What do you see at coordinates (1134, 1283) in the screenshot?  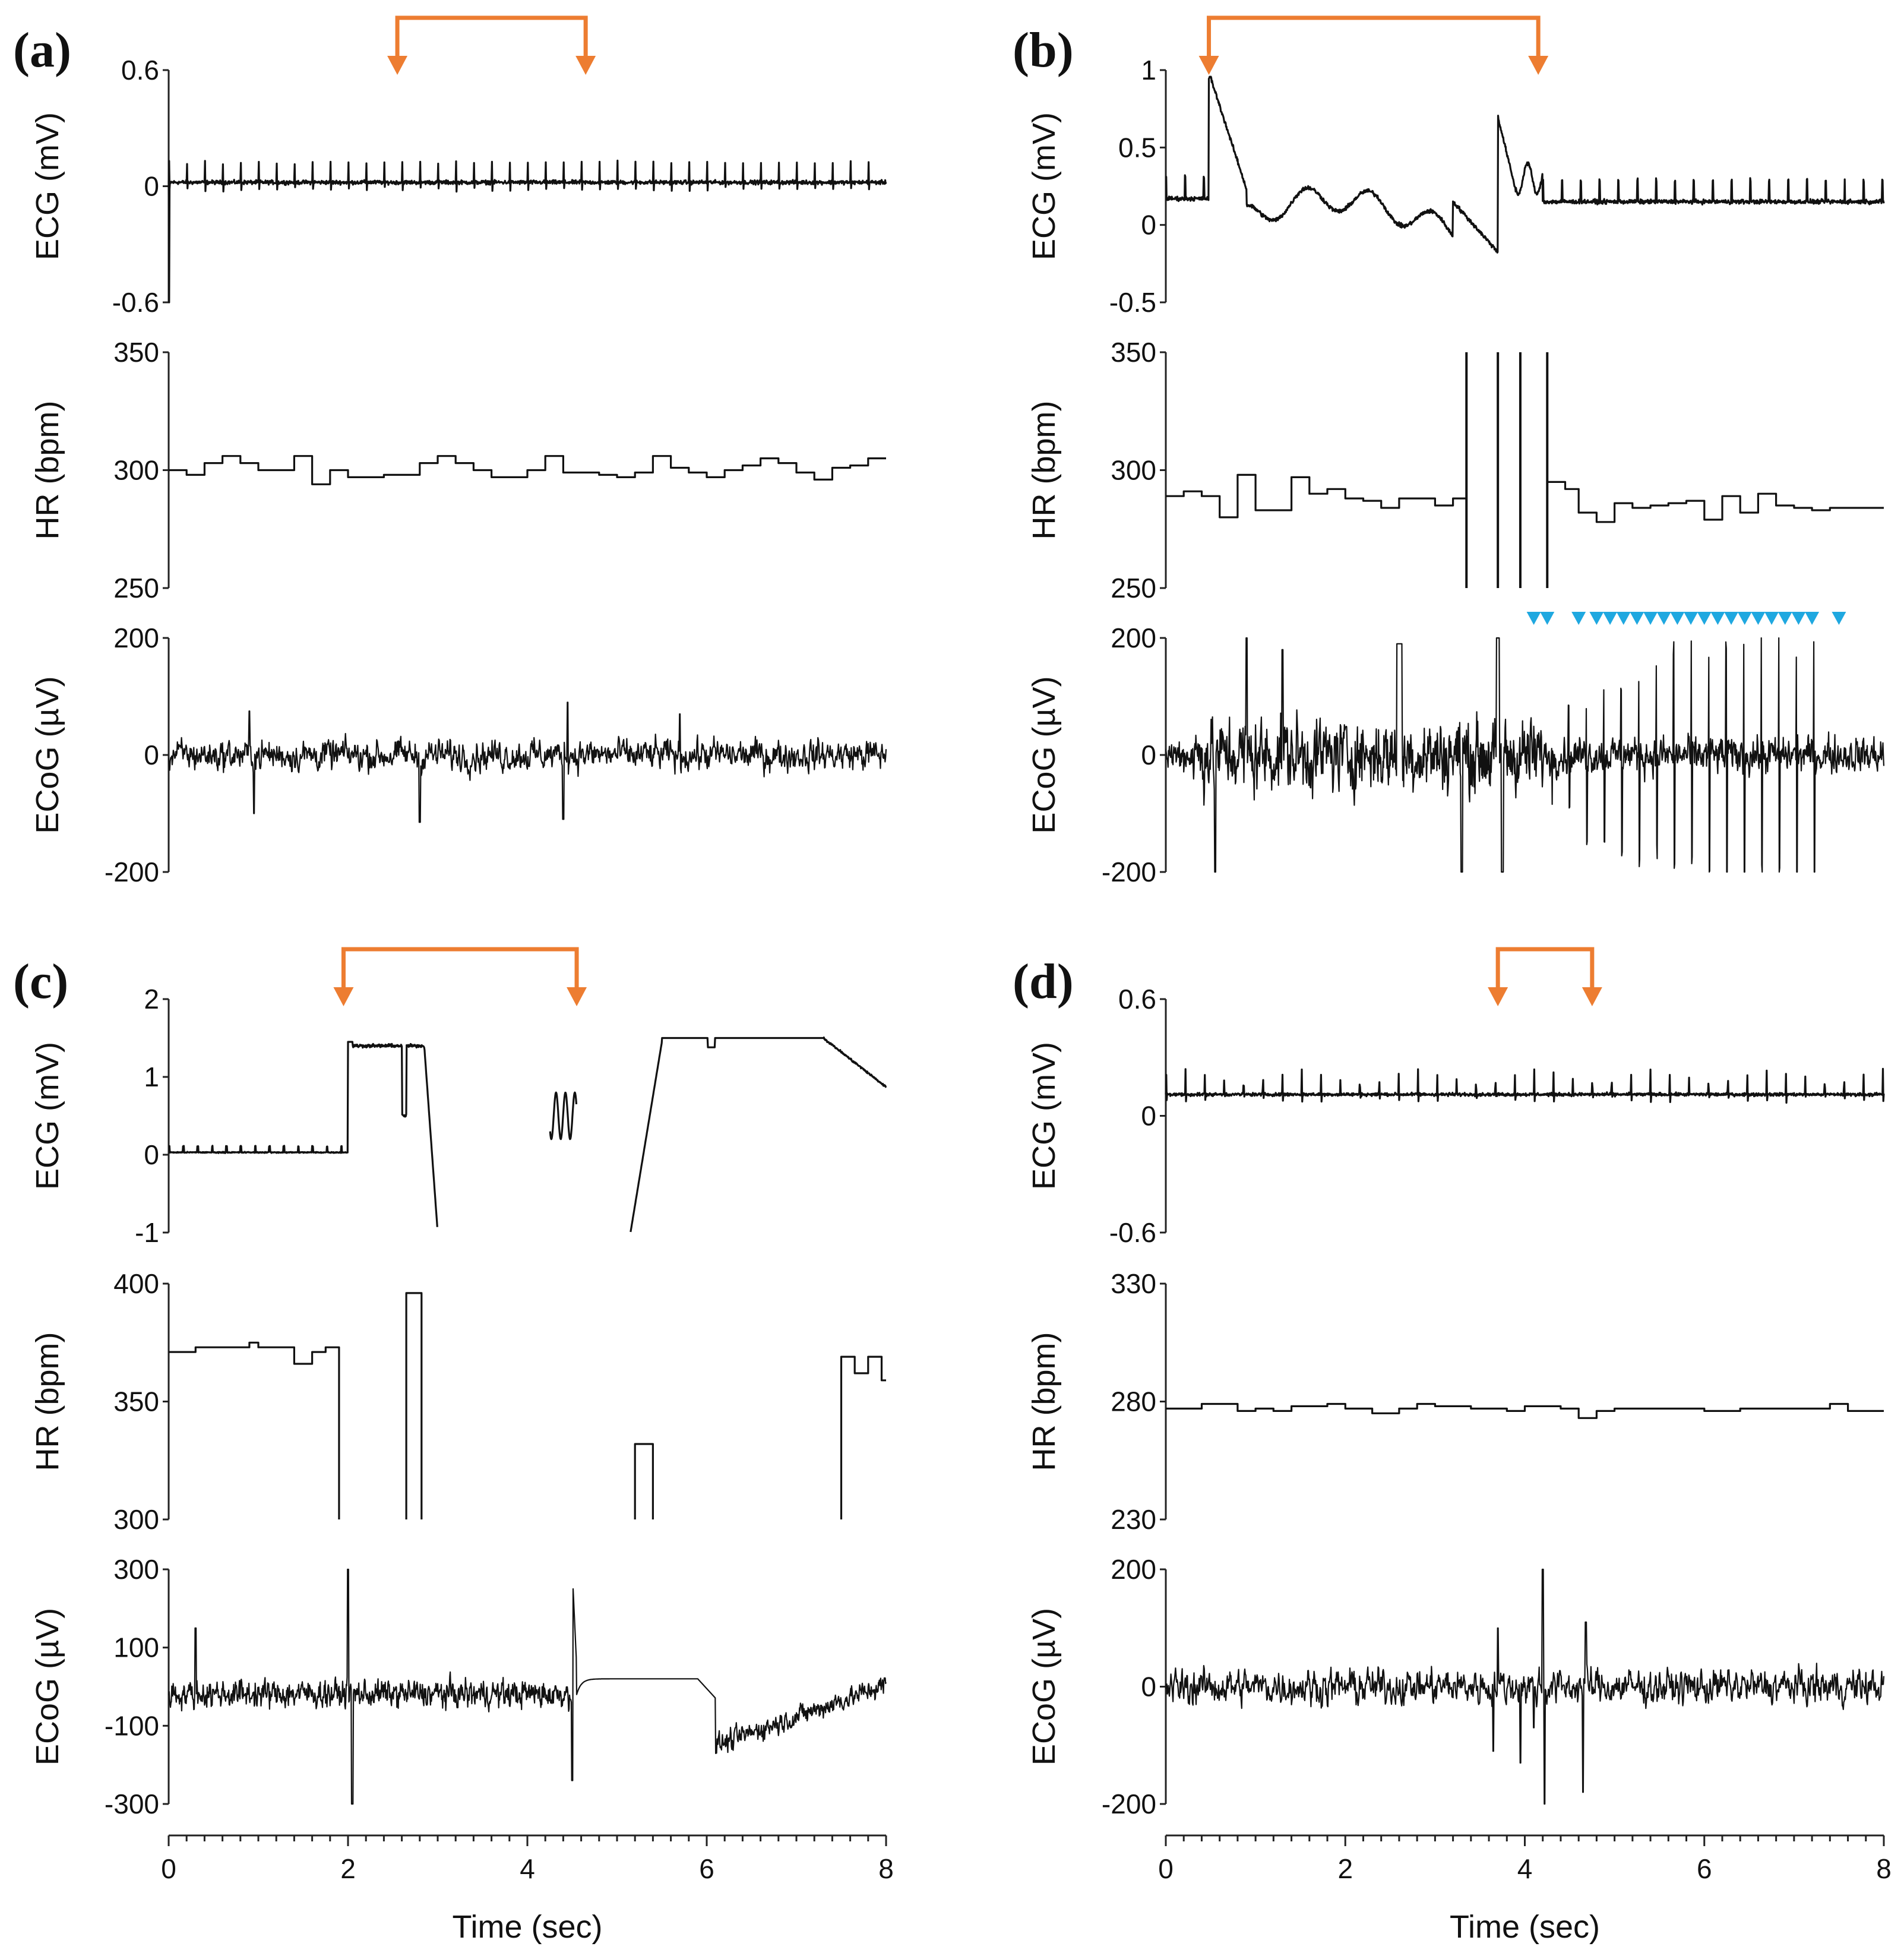 I see `y-tick-label: 330` at bounding box center [1134, 1283].